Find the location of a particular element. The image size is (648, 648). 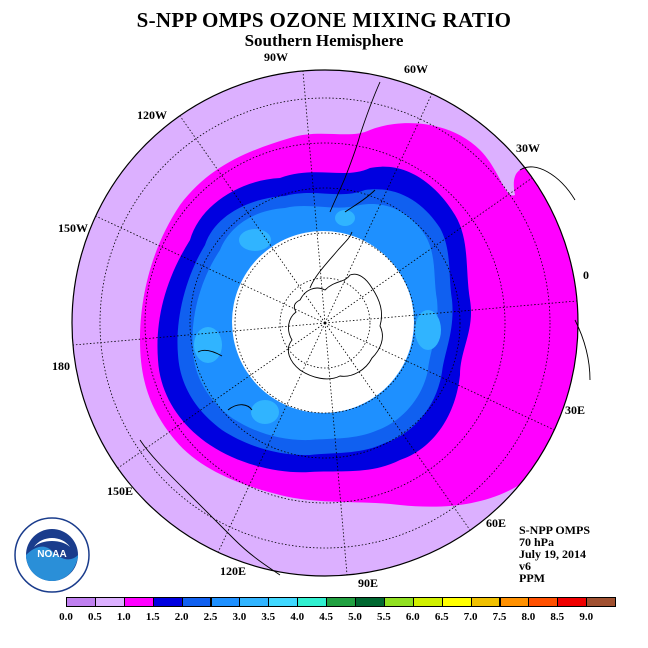

colorbar-tick-label: 5.0 is located at coordinates (355, 617).